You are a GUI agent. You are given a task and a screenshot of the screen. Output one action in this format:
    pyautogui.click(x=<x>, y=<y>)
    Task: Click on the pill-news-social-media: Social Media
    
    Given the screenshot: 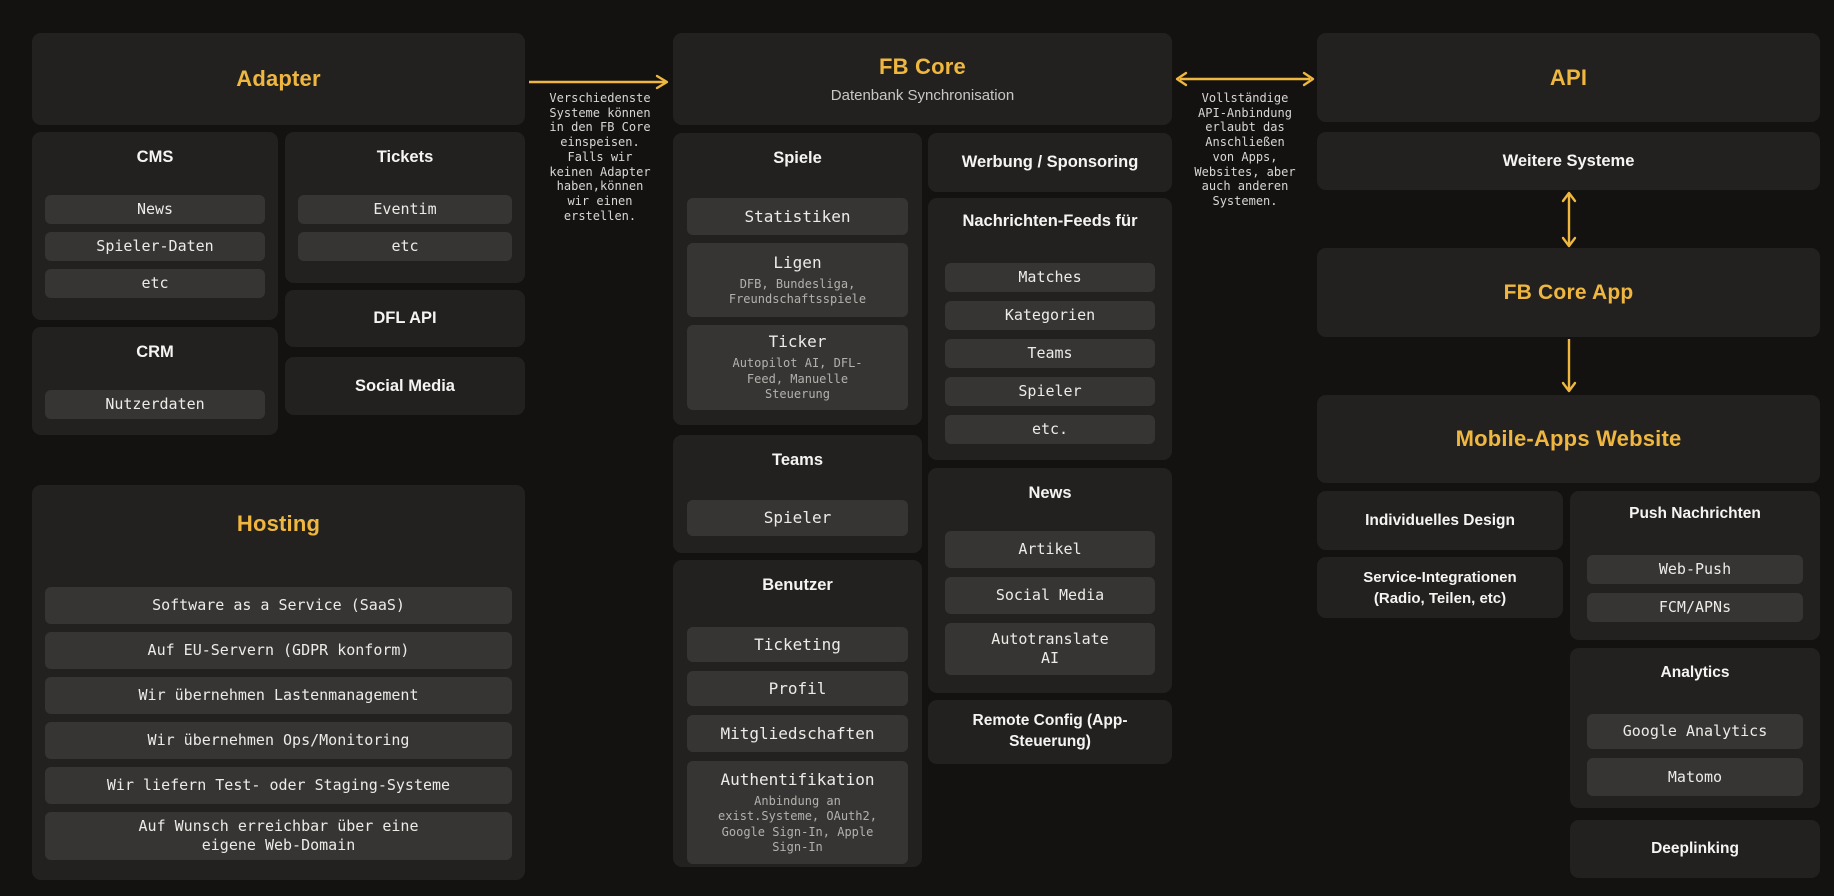 What is the action you would take?
    pyautogui.click(x=1050, y=595)
    